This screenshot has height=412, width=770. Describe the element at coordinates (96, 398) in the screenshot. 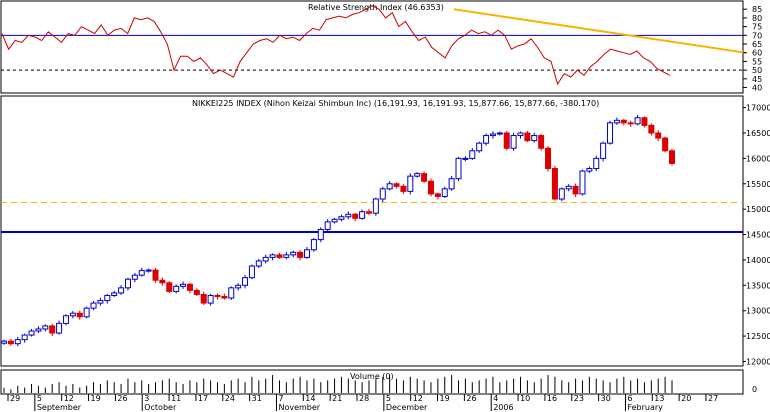

I see `x-tick-label: 19` at that location.